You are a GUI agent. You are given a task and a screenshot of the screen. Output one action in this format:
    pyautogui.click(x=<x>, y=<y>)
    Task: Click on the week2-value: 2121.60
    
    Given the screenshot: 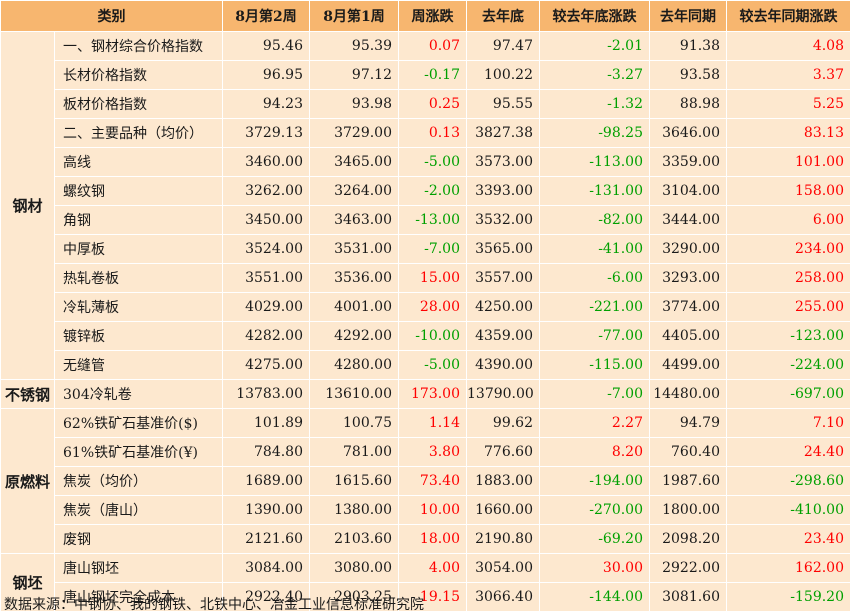 What is the action you would take?
    pyautogui.click(x=266, y=539)
    